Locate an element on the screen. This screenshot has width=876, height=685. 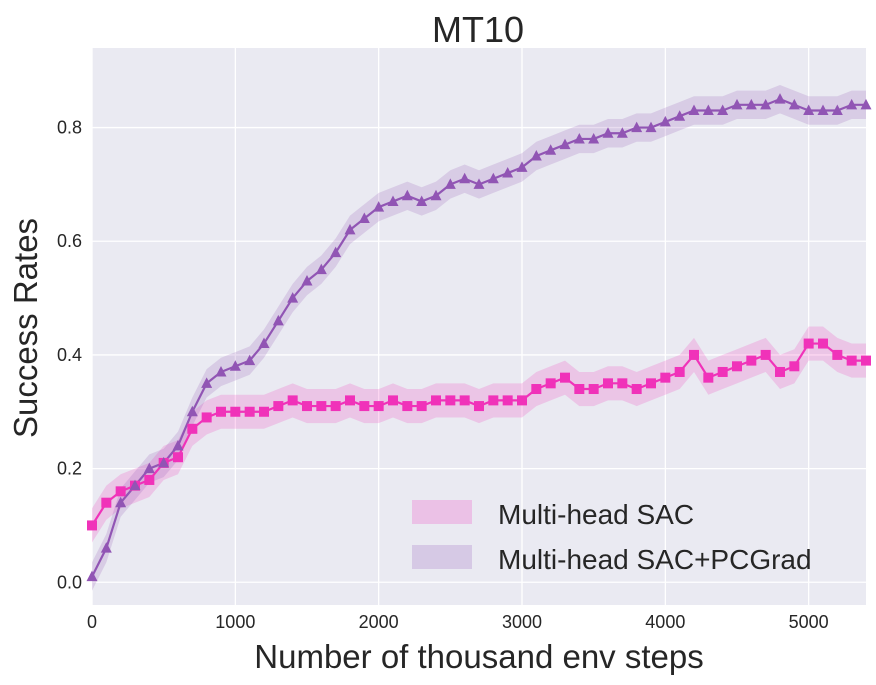
y-axis-label: Success Rates is located at coordinates (25, 328).